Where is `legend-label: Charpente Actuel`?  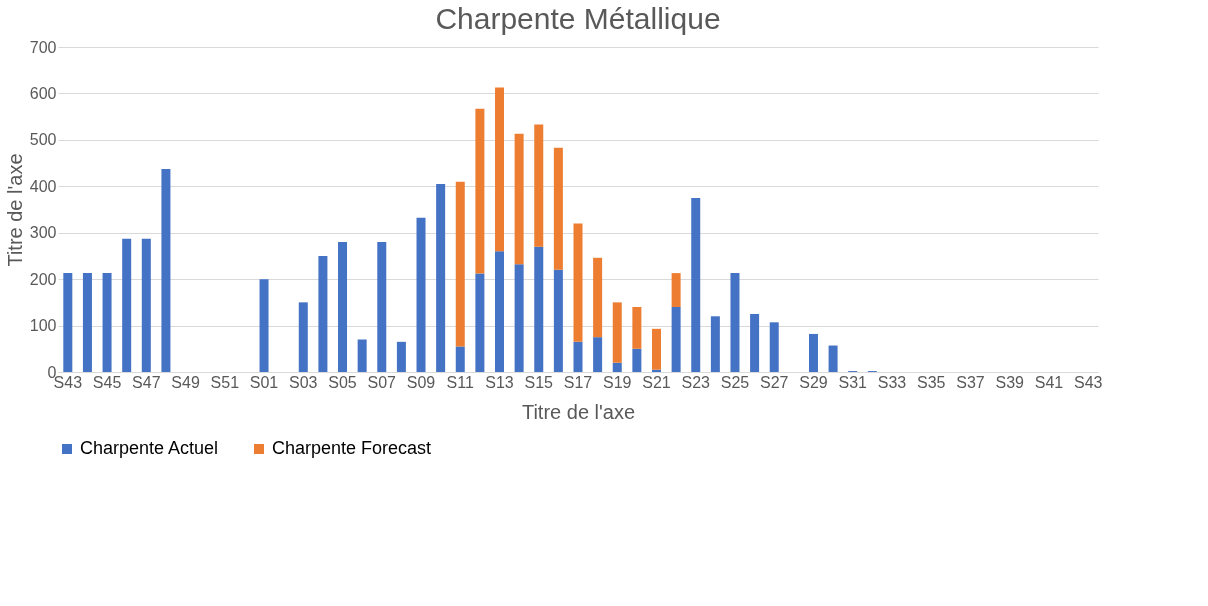 legend-label: Charpente Actuel is located at coordinates (149, 448).